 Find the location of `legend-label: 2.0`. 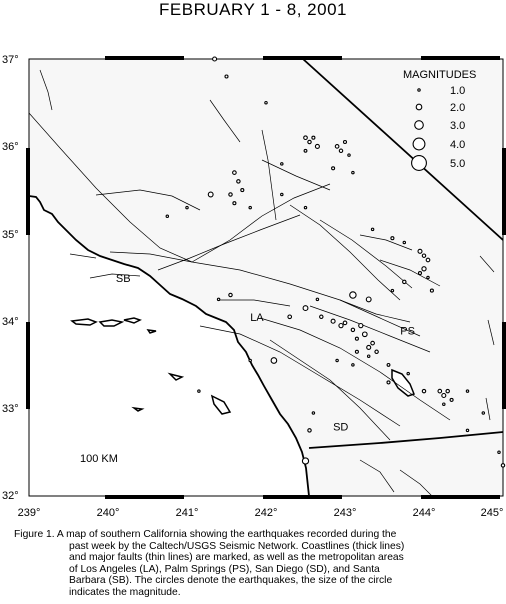

legend-label: 2.0 is located at coordinates (457, 108).